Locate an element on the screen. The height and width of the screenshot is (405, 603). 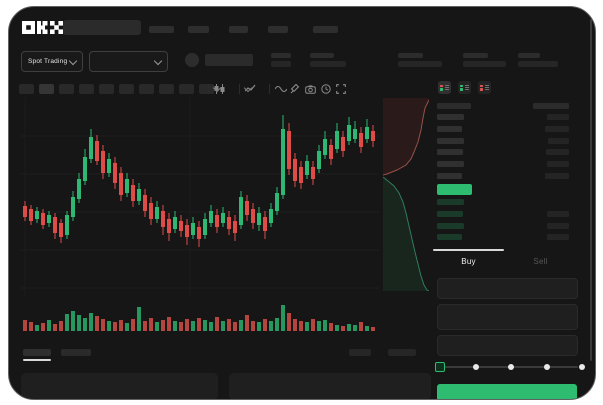
tab-buy: Buy is located at coordinates (468, 261).